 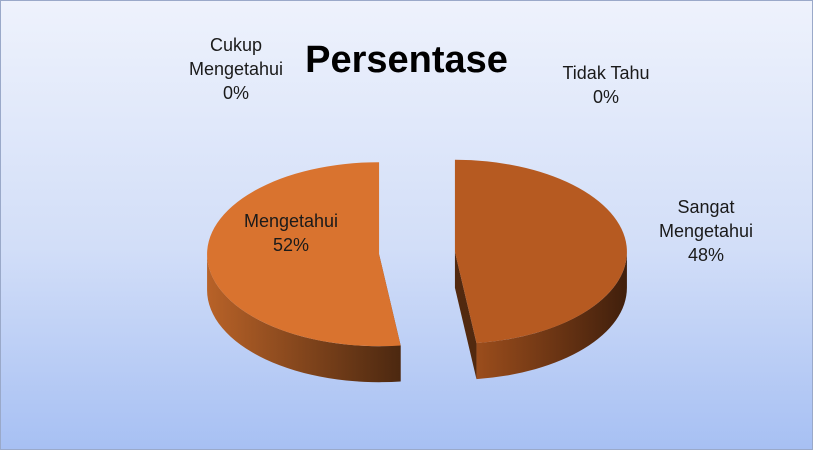 I want to click on label-category: Sangat Mengetahui, so click(x=706, y=219).